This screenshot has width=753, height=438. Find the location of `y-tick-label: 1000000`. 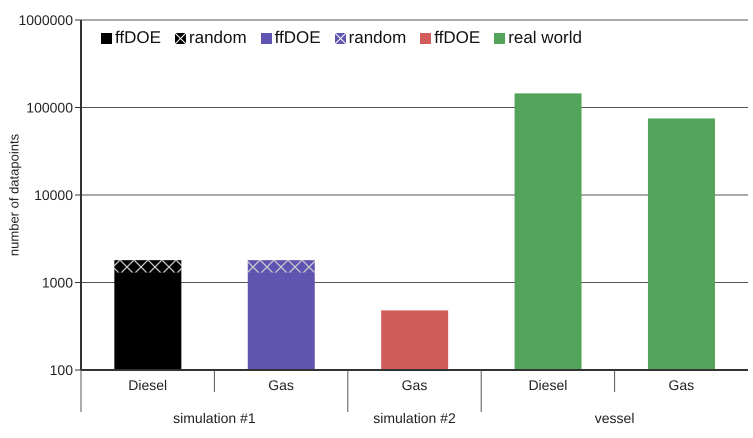

y-tick-label: 1000000 is located at coordinates (46, 20).